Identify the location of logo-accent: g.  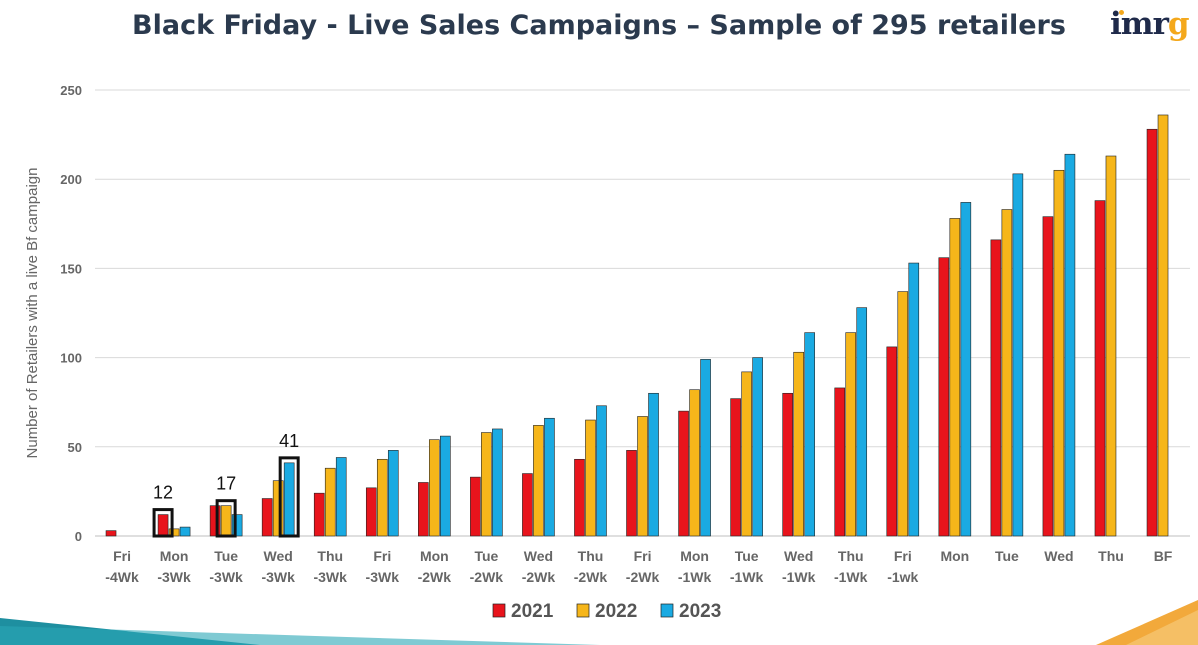
(1178, 24).